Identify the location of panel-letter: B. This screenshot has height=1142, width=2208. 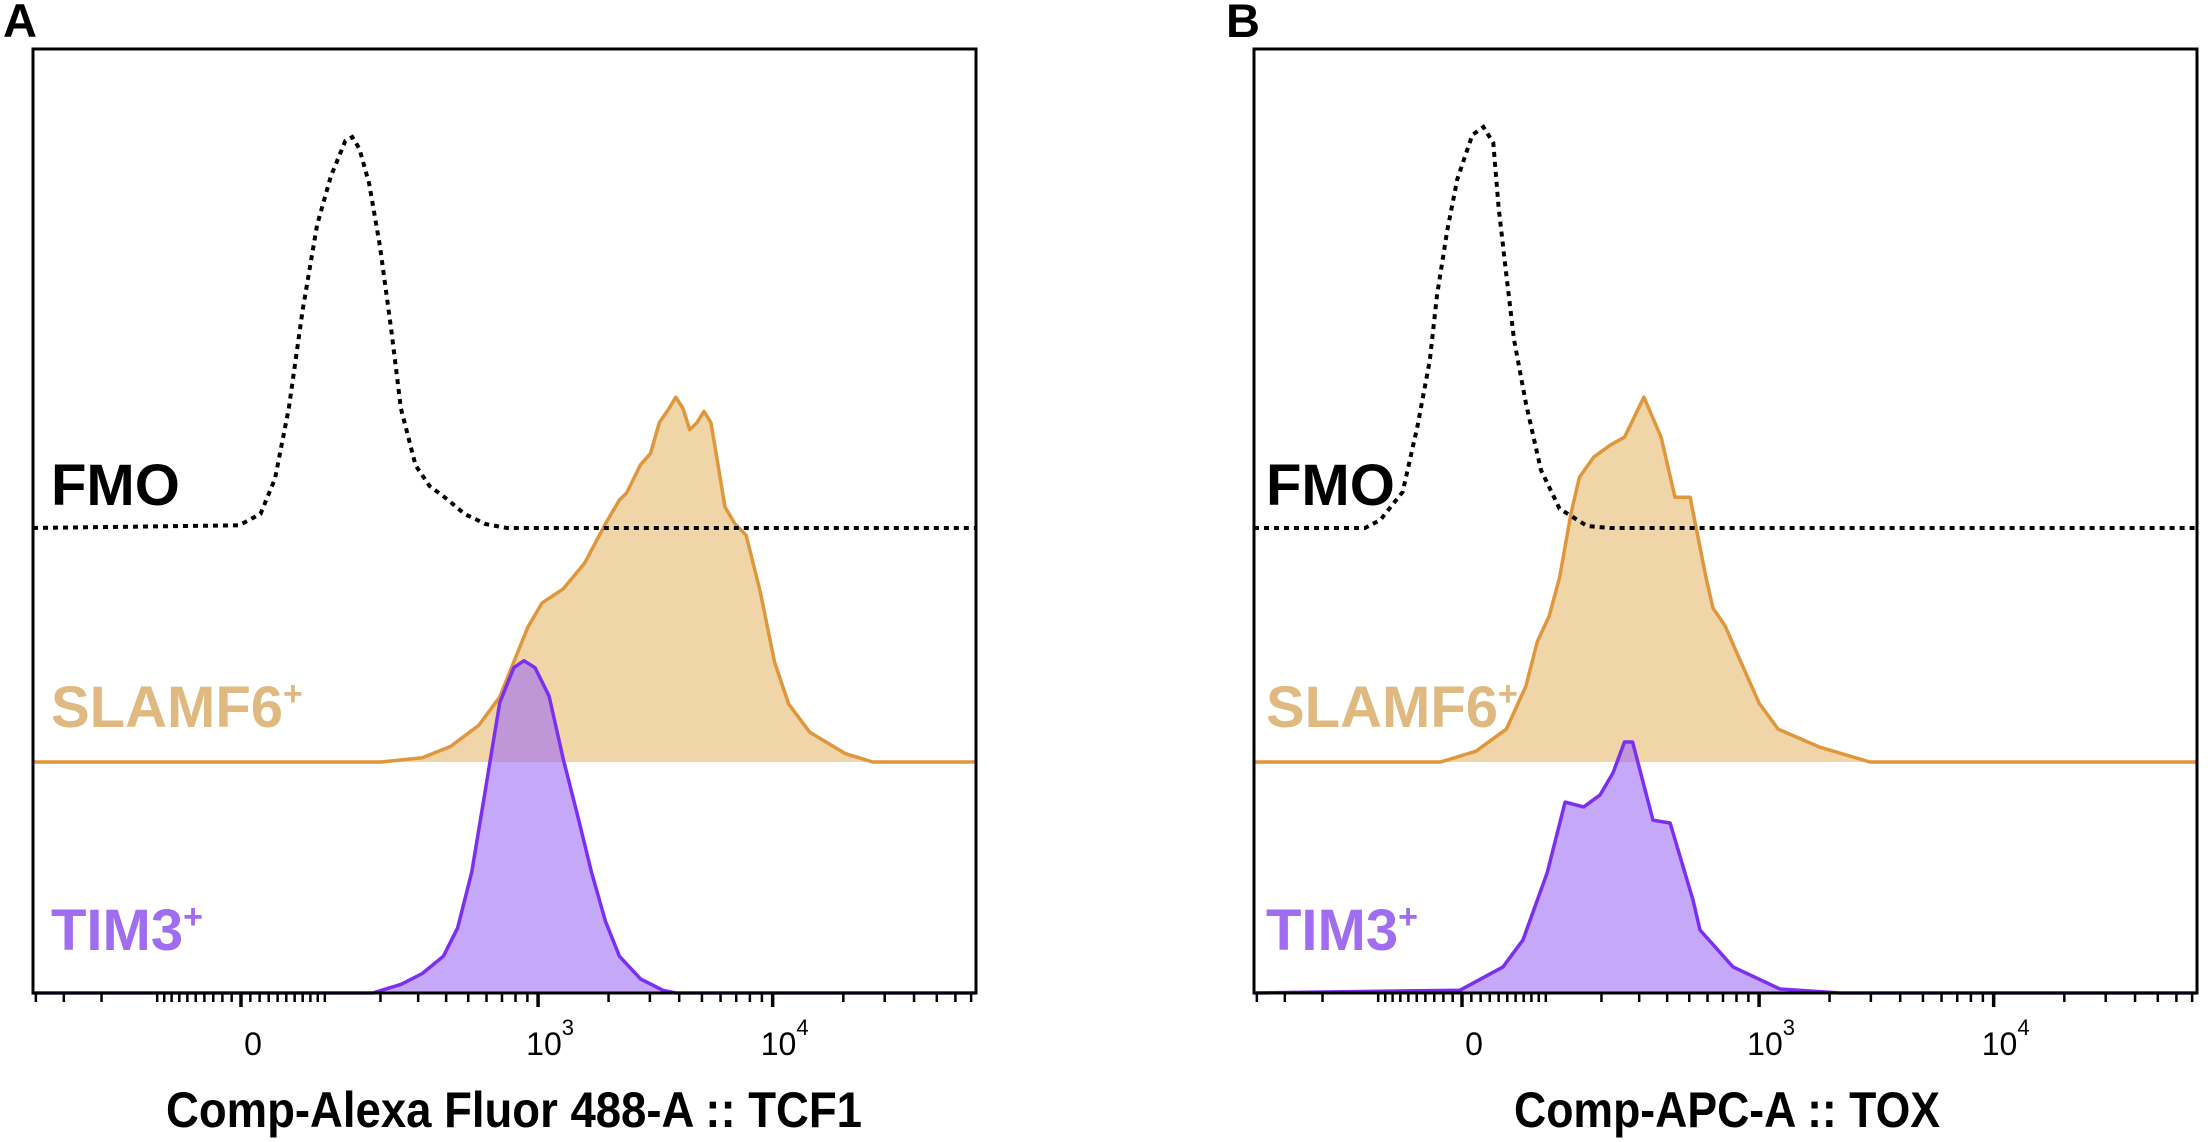
(1243, 23).